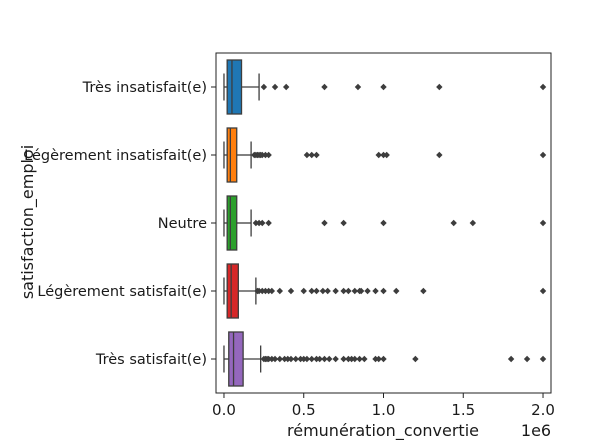 The image size is (612, 447). What do you see at coordinates (463, 410) in the screenshot?
I see `x-tick-label: 1.5` at bounding box center [463, 410].